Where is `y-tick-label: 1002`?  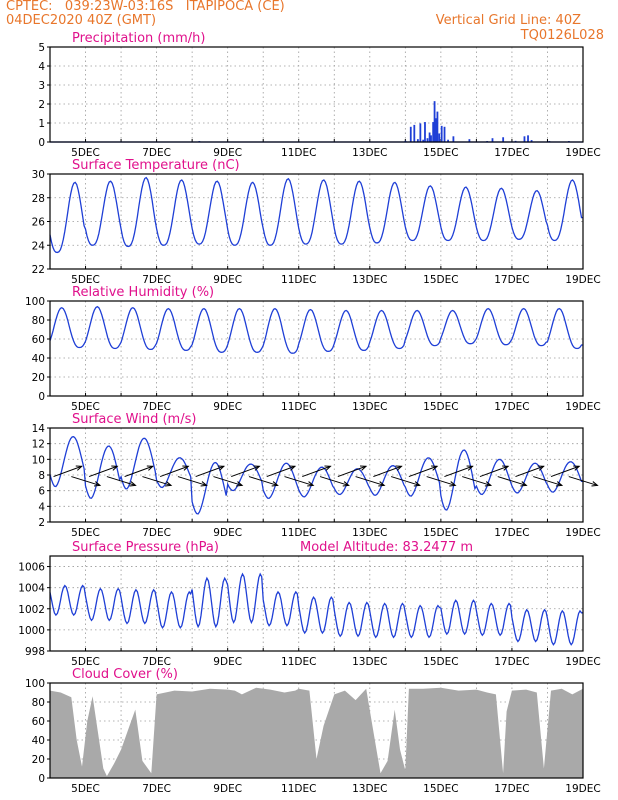 y-tick-label: 1002 is located at coordinates (31, 610).